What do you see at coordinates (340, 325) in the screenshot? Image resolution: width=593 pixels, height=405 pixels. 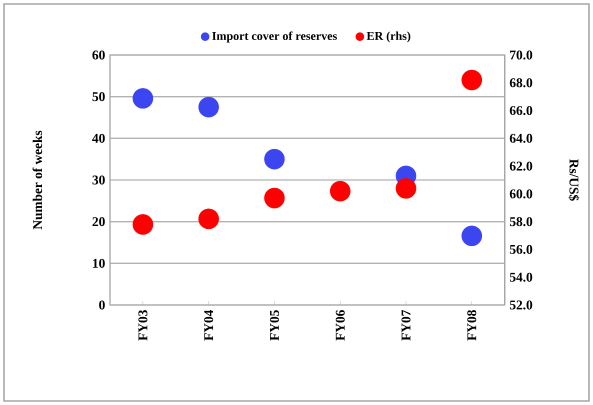 I see `x-tick-label: FY06` at bounding box center [340, 325].